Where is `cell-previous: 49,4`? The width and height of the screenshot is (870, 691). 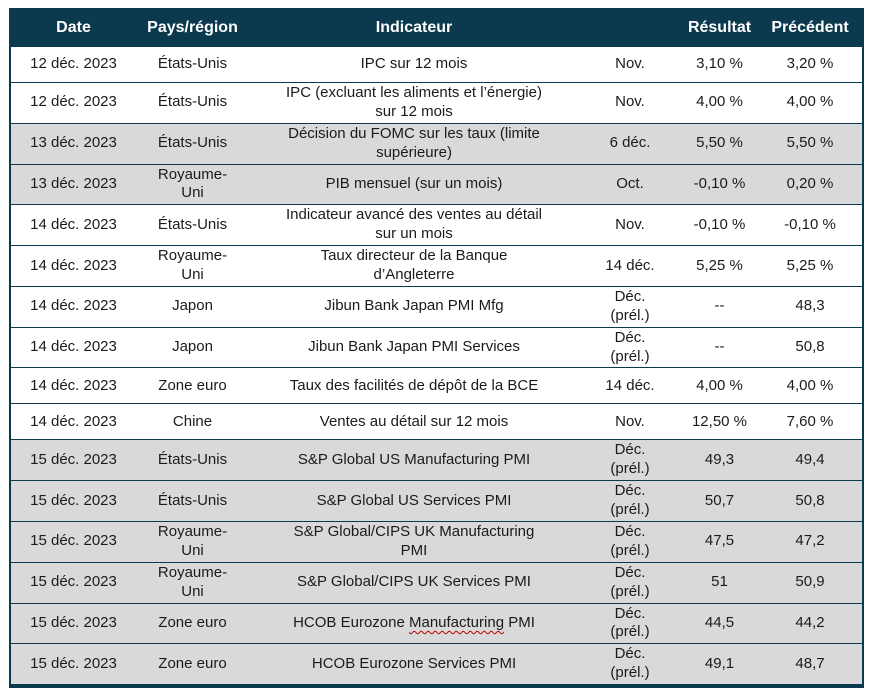 cell-previous: 49,4 is located at coordinates (810, 460).